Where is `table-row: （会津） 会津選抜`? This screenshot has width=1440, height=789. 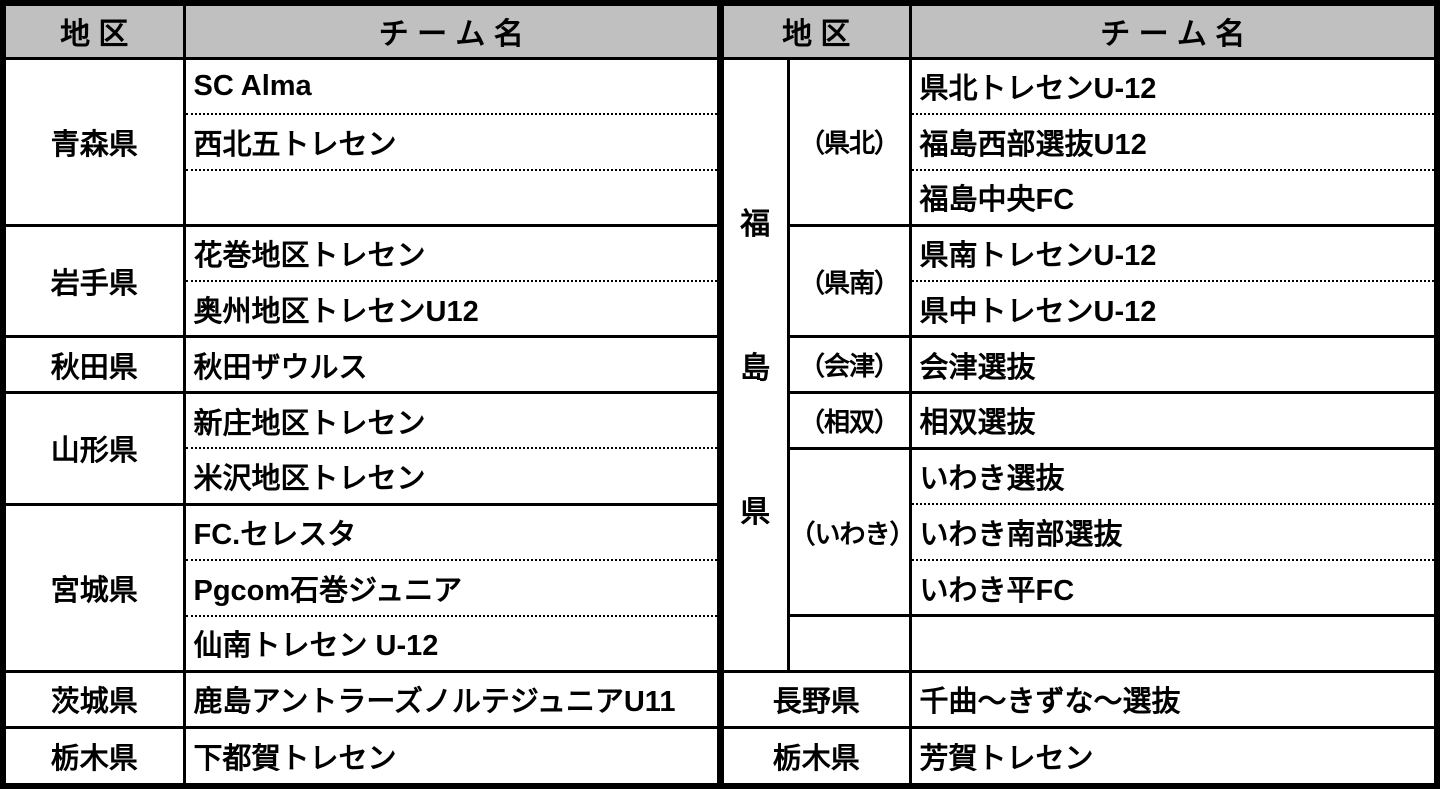
table-row: （会津） 会津選抜 is located at coordinates (1079, 364).